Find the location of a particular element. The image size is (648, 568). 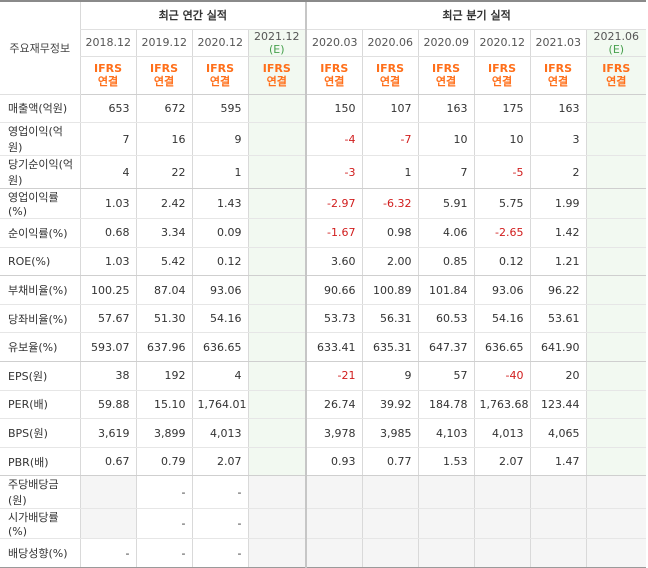

table-cell: -3 is located at coordinates (334, 172).